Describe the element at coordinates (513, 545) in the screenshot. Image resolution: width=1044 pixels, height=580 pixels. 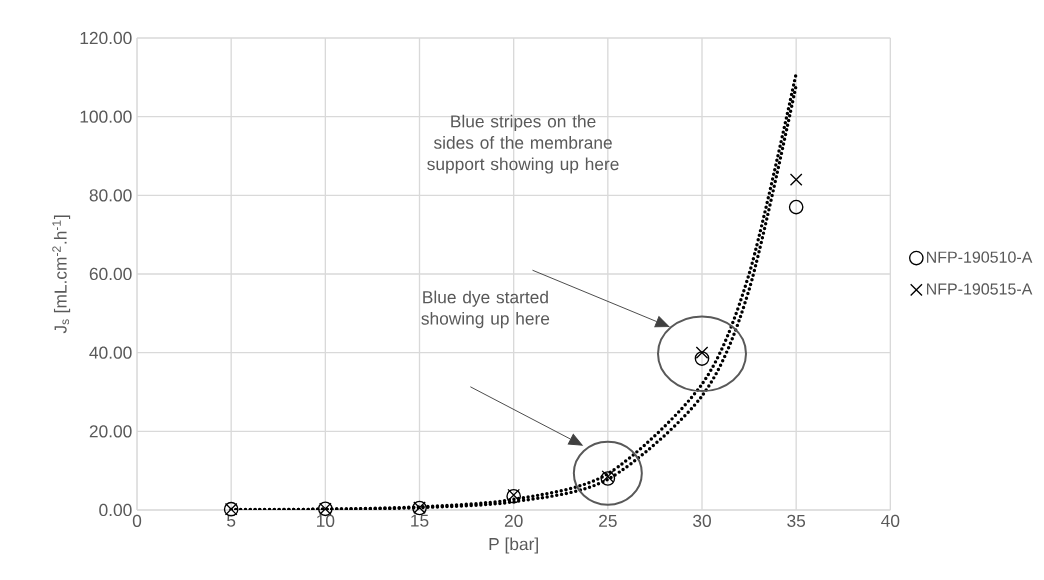
I see `x-axis-title: P [bar]` at that location.